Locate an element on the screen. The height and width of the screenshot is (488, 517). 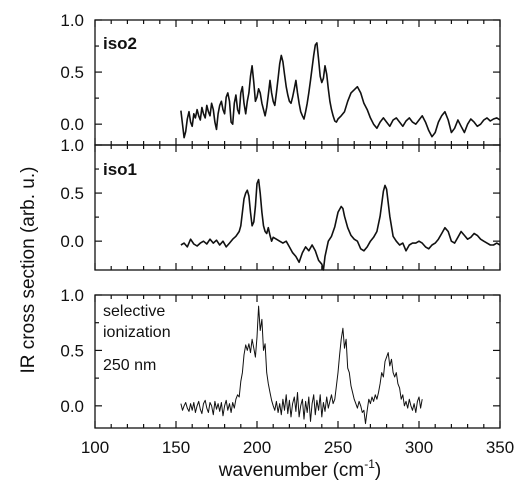
x-axis-title-unit-exponent: -1 is located at coordinates (369, 464).